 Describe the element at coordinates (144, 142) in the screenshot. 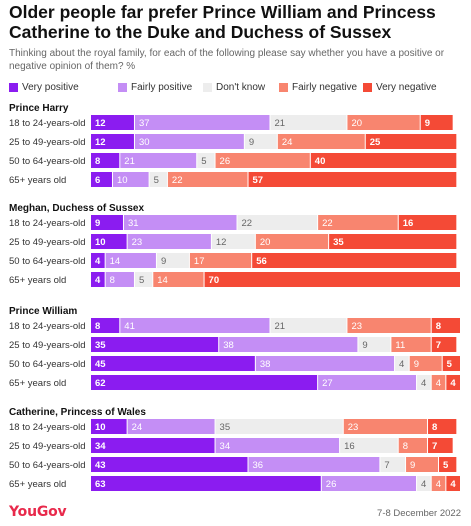

I see `data-label: 30` at that location.